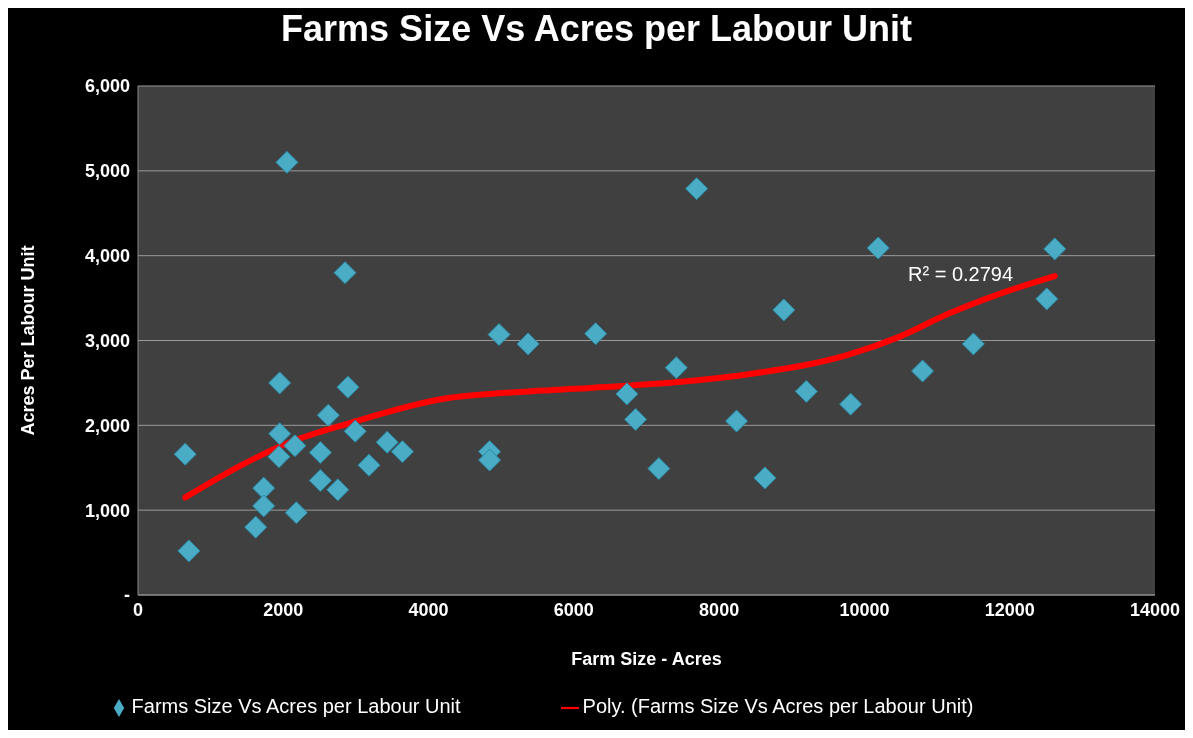 This screenshot has width=1193, height=738. I want to click on y-tick-label: 5,000, so click(107, 171).